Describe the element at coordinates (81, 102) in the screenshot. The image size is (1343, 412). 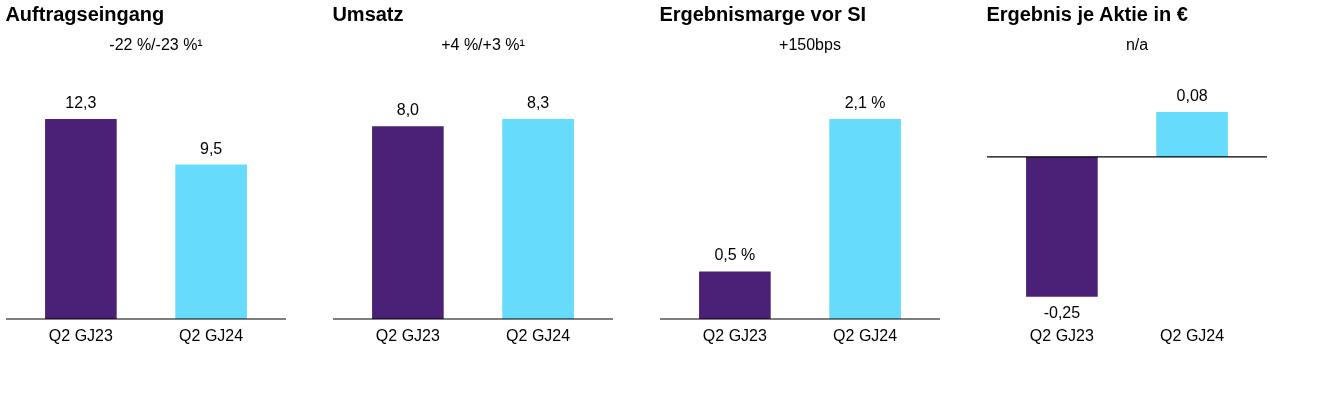
I see `data-label: 12,3` at that location.